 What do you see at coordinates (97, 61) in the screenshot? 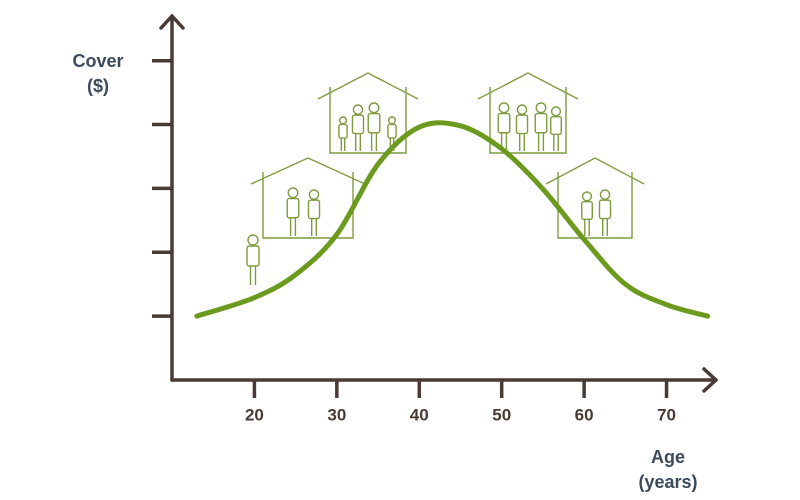
I see `y-label: Cover` at bounding box center [97, 61].